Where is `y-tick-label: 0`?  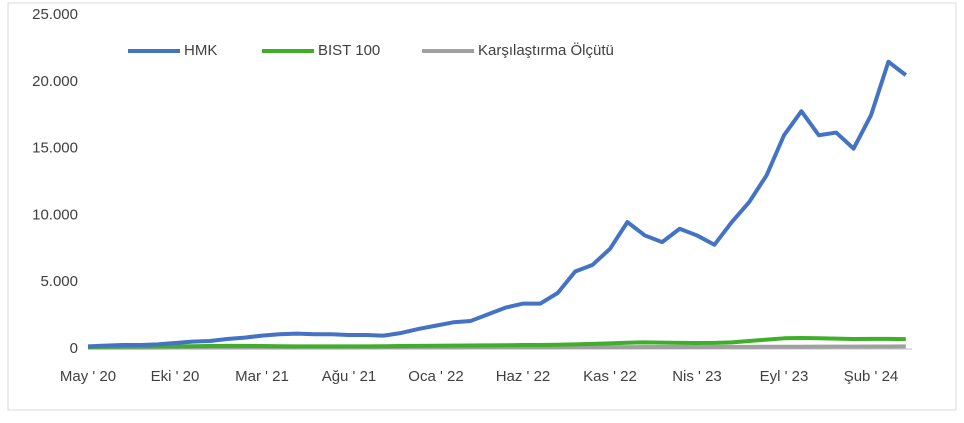
y-tick-label: 0 is located at coordinates (74, 348).